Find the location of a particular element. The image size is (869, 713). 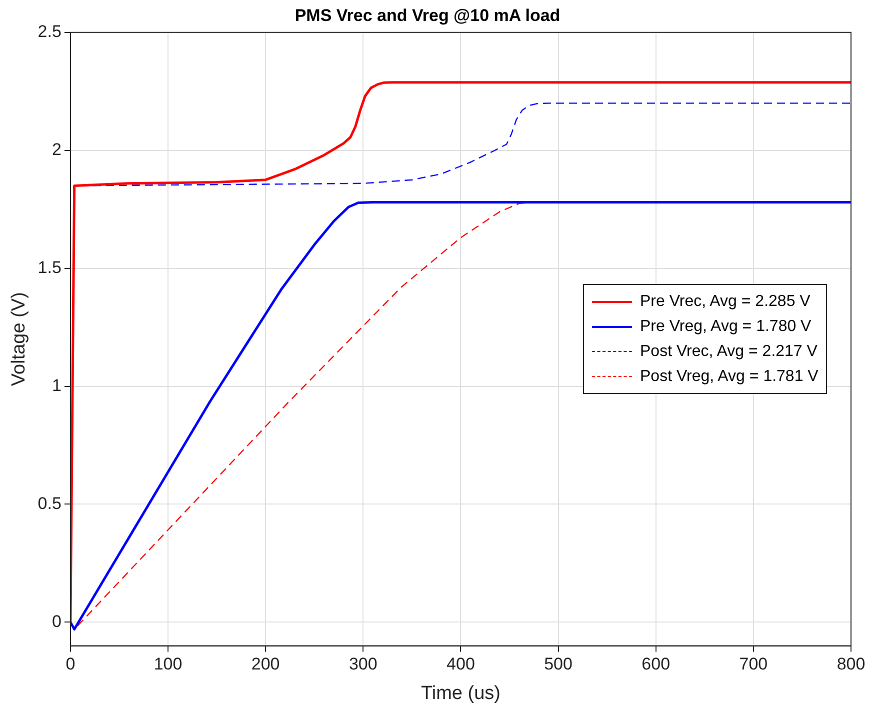

y-tick-label: 1 is located at coordinates (57, 385).